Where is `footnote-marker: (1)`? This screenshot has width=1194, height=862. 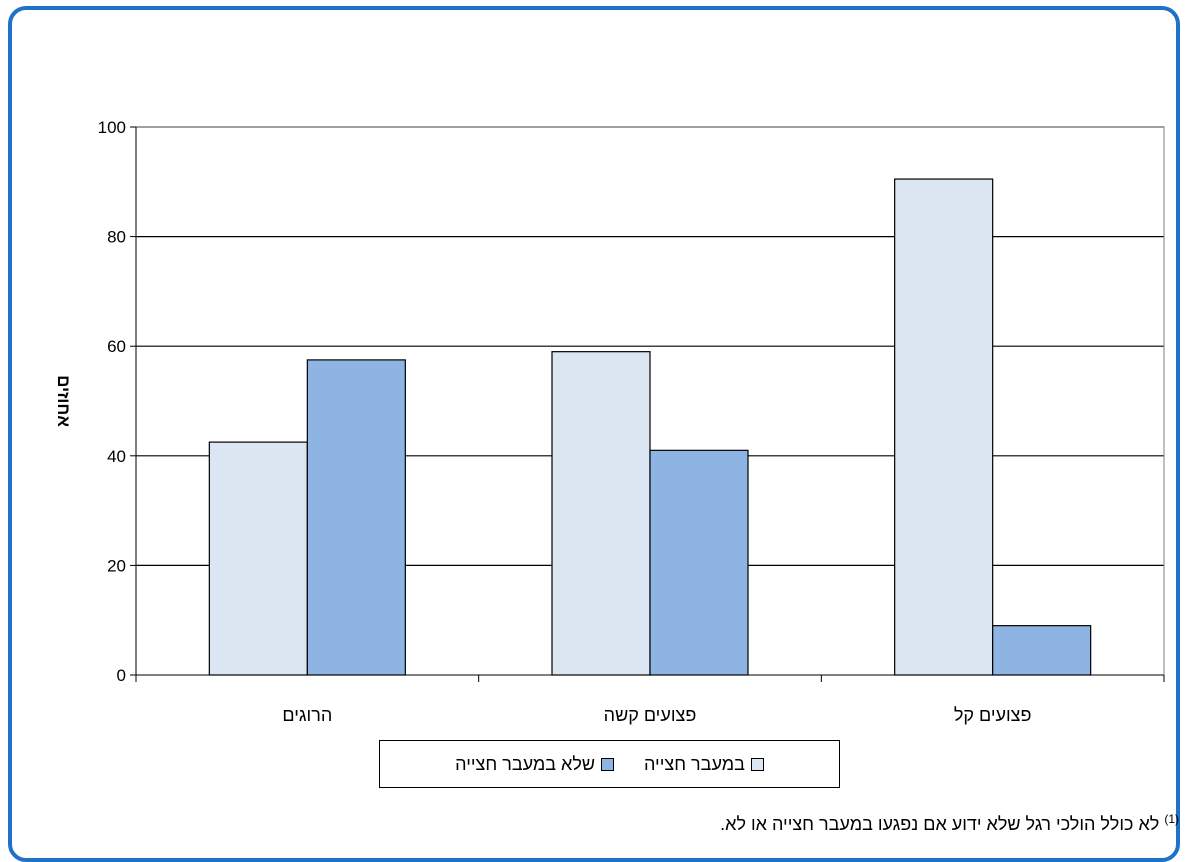
footnote-marker: (1) is located at coordinates (1171, 819).